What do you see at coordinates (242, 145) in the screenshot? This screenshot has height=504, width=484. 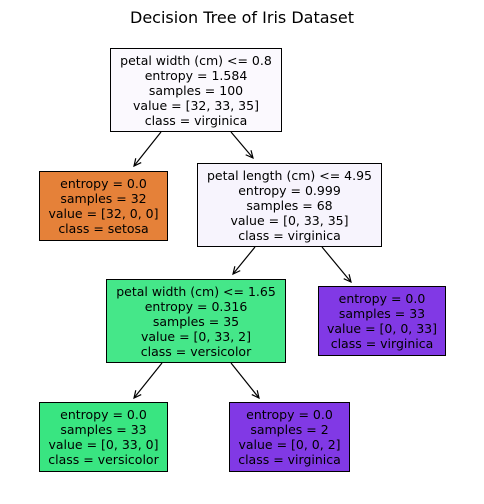 I see `edge-root-to-n2` at bounding box center [242, 145].